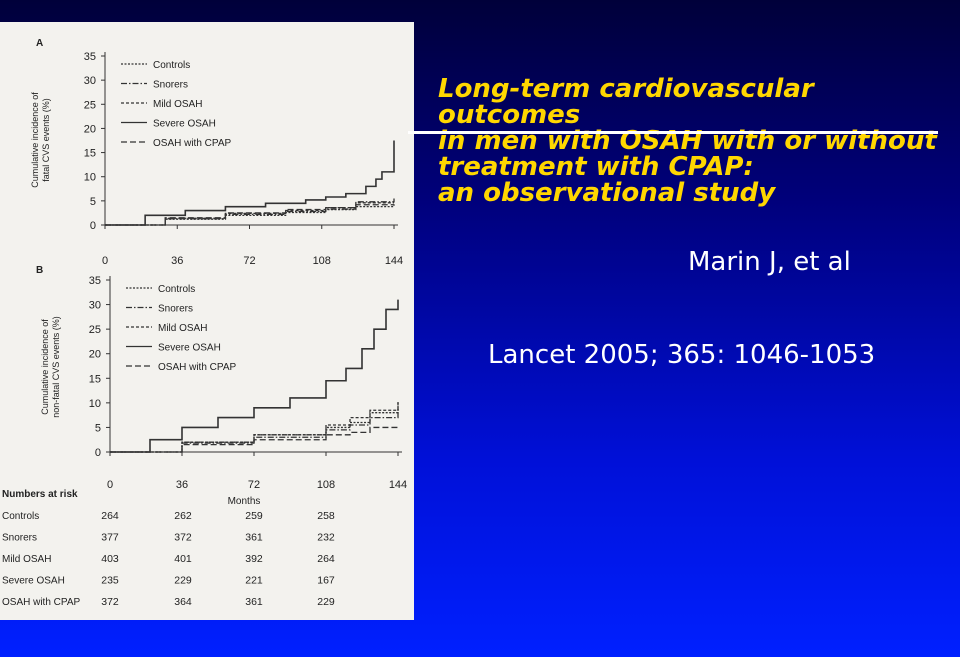  Describe the element at coordinates (682, 355) in the screenshot. I see `citation: Lancet 2005; 365: 1046-1053` at that location.